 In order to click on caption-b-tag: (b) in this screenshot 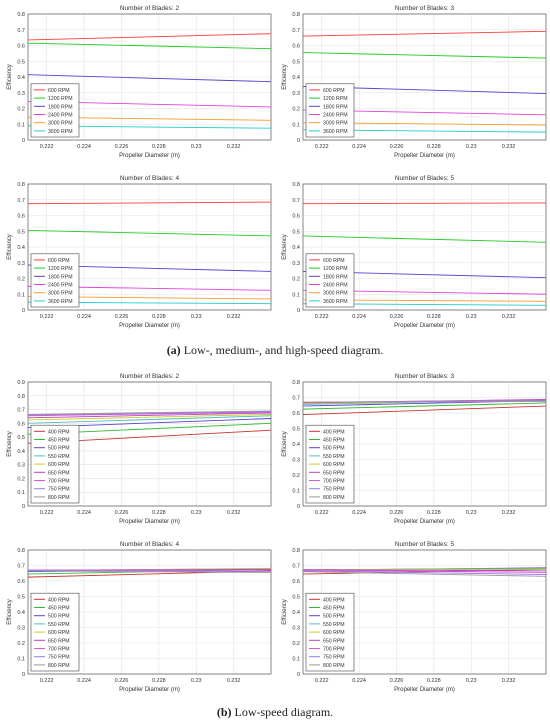, I will do `click(224, 712)`.